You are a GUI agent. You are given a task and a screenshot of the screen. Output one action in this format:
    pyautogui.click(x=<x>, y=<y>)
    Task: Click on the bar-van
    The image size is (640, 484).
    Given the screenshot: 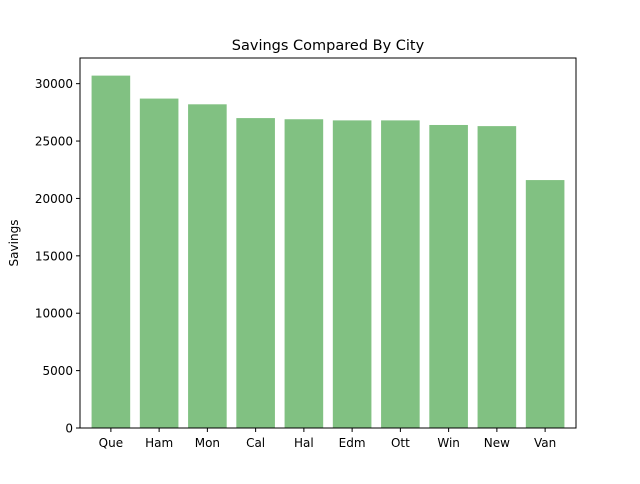 What is the action you would take?
    pyautogui.click(x=545, y=304)
    